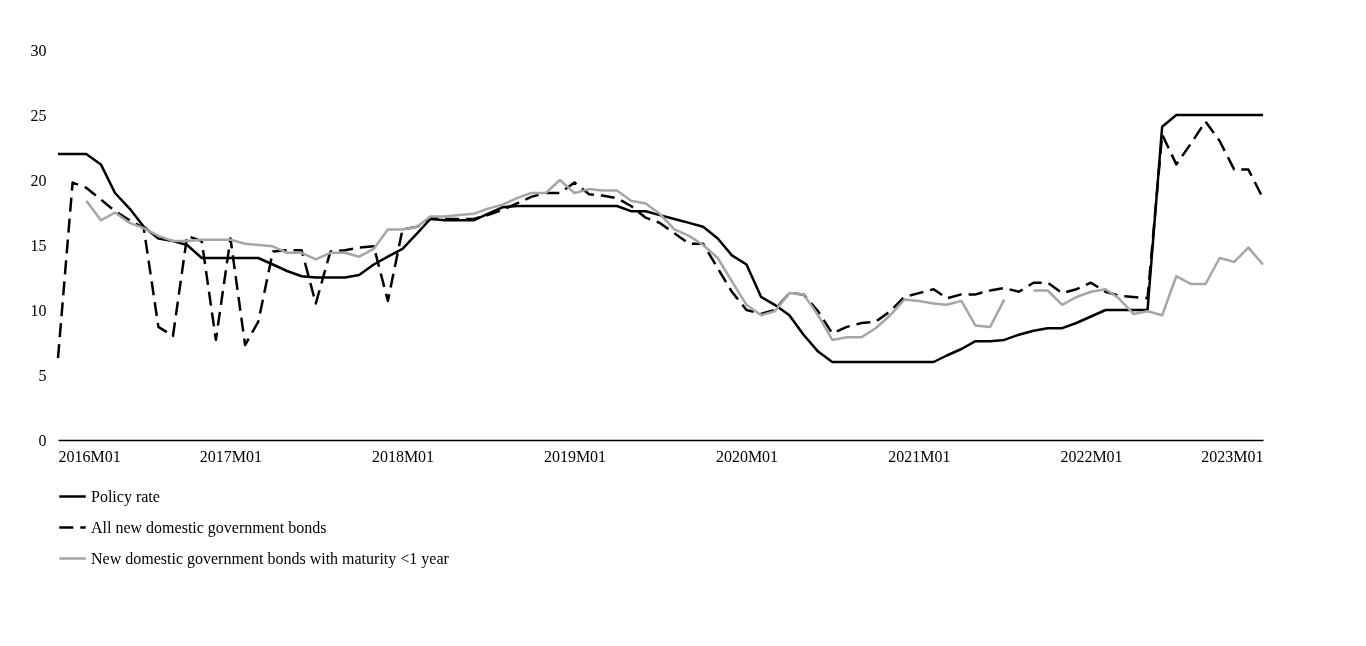 This screenshot has height=646, width=1366. Describe the element at coordinates (919, 456) in the screenshot. I see `x-tick-label: 2021M01` at that location.